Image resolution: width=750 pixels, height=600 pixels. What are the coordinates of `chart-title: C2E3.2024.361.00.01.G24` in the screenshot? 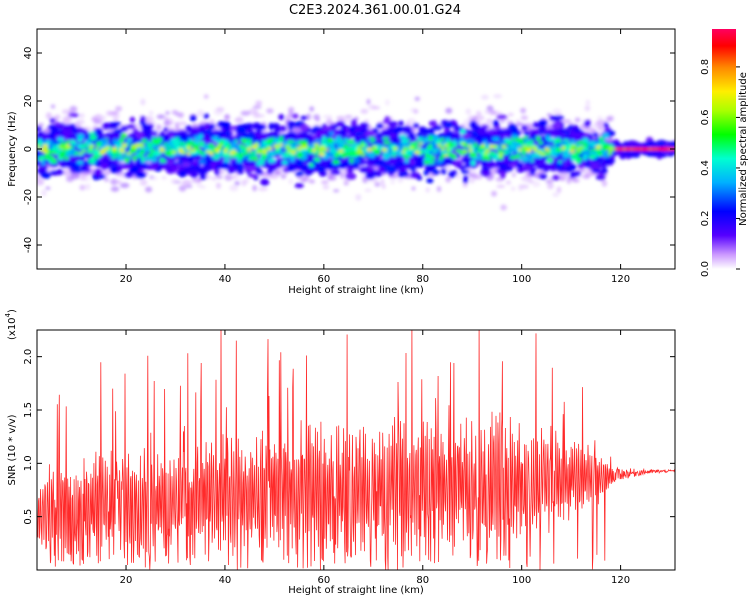 It's located at (375, 10).